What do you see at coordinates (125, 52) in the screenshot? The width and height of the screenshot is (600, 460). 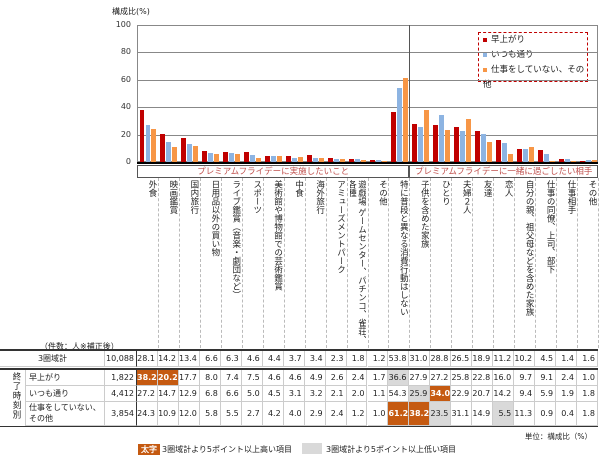 I see `y-tick-label: 80` at bounding box center [125, 52].